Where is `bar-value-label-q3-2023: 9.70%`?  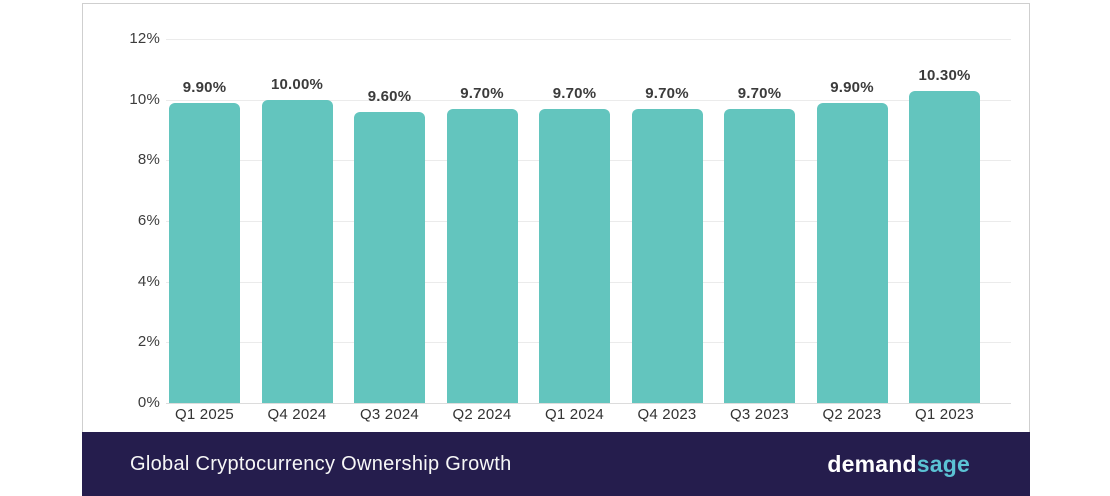 bar-value-label-q3-2023: 9.70% is located at coordinates (759, 93).